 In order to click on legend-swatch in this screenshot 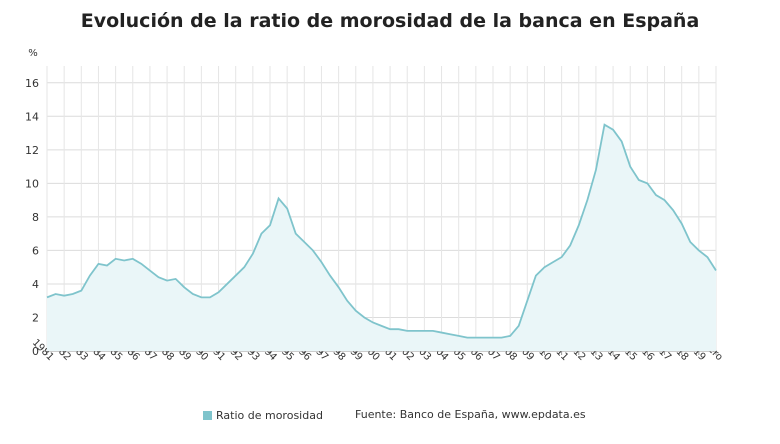, I will do `click(207, 415)`.